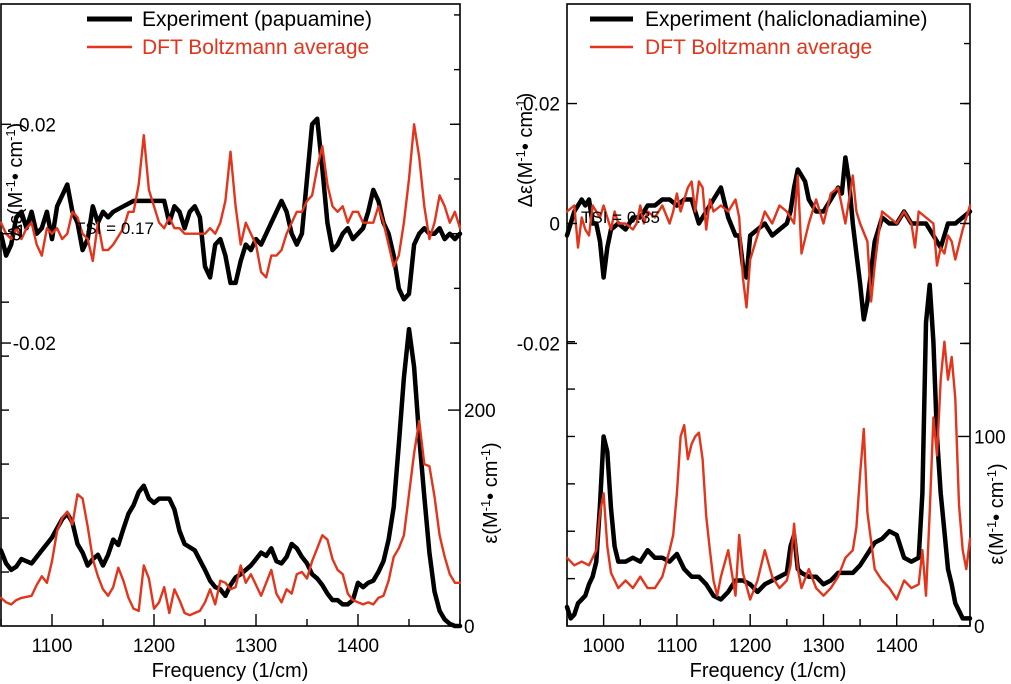  I want to click on right-x-tick-label: 1400, so click(897, 646).